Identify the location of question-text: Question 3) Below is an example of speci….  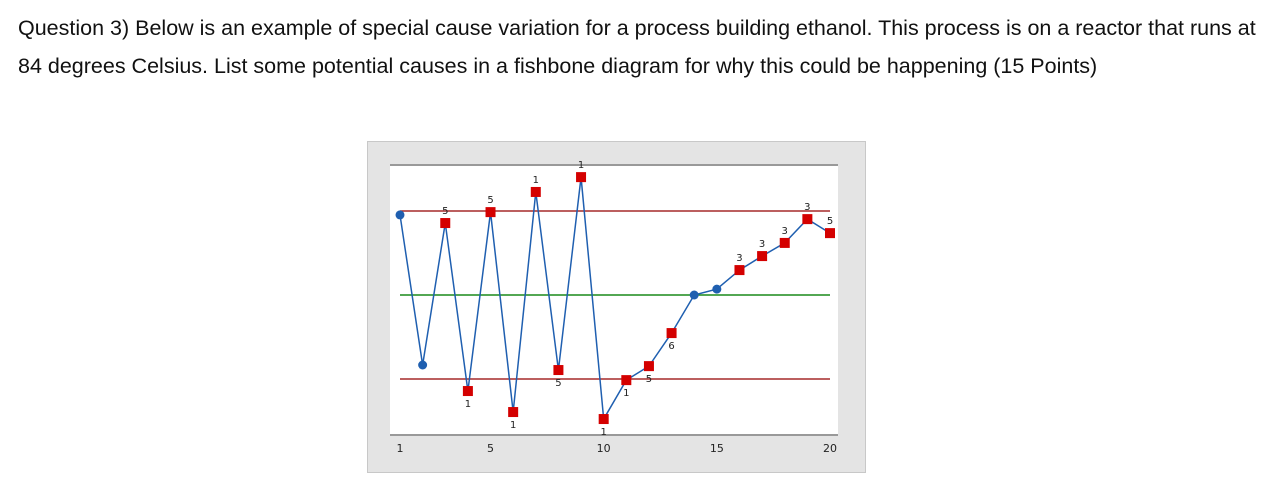
(637, 47).